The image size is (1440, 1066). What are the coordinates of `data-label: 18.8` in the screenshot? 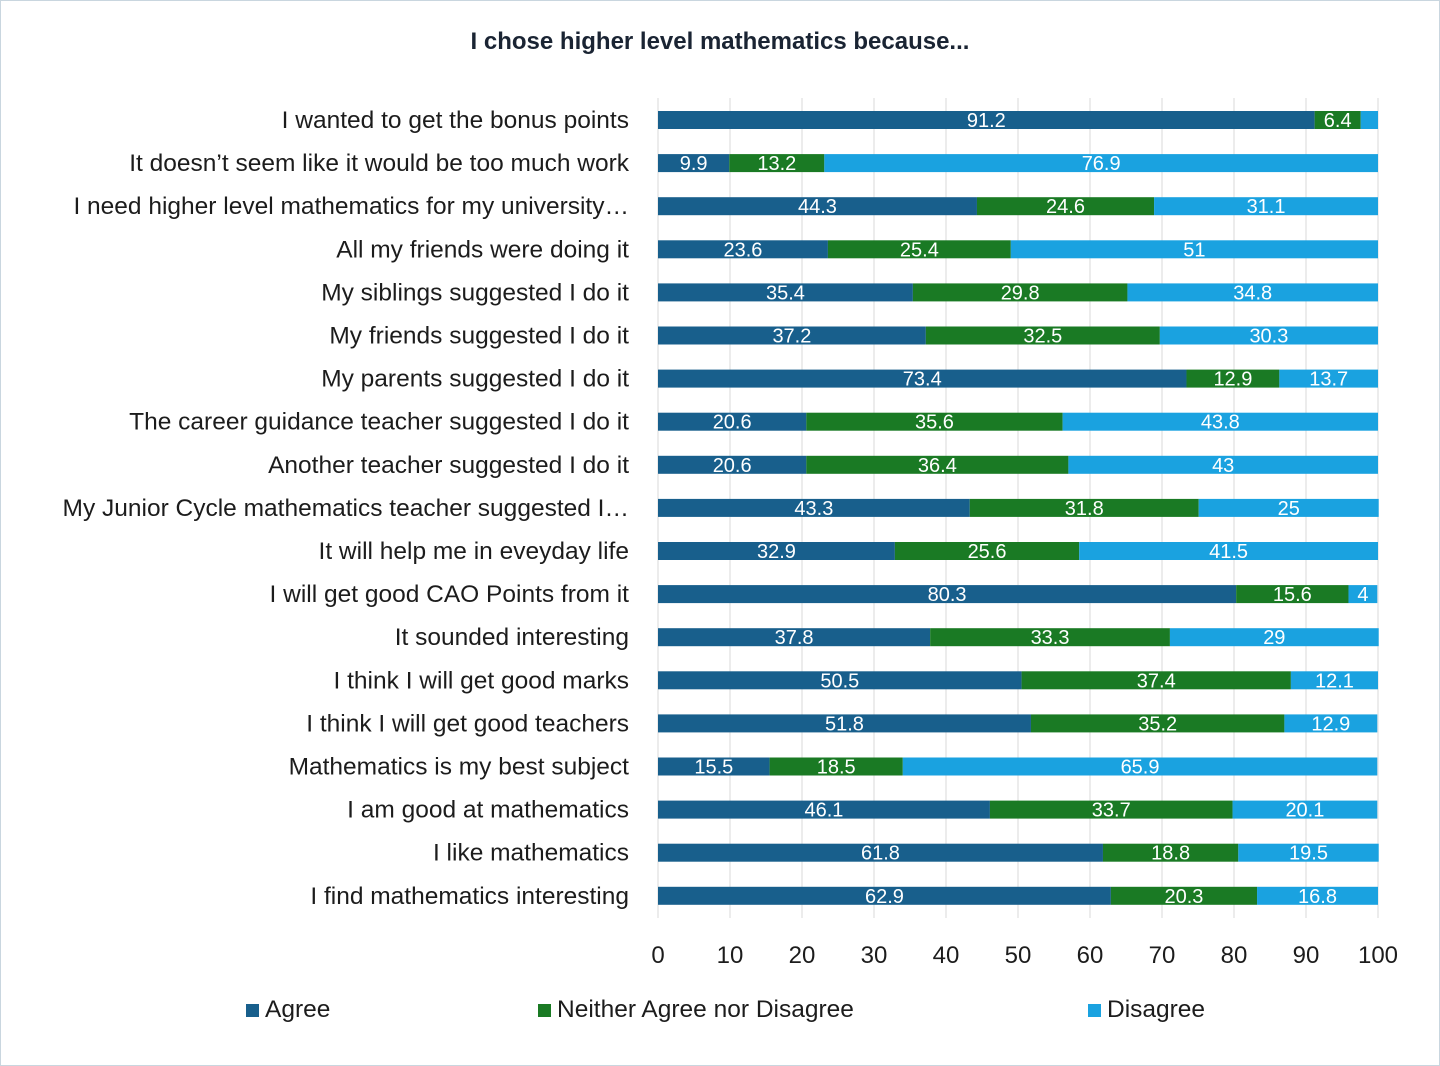 It's located at (1170, 854).